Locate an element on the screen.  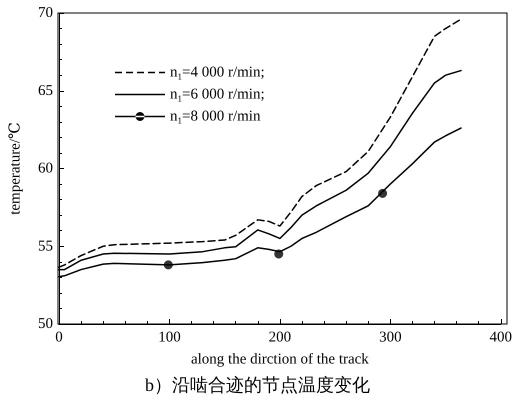
y-tick-label: 50 is located at coordinates (45, 324).